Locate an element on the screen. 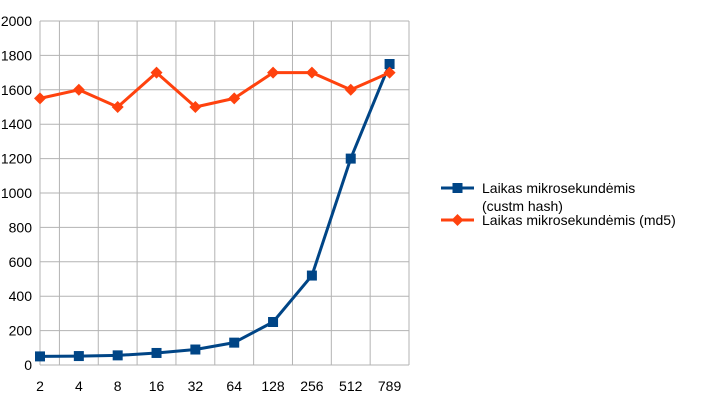 This screenshot has width=703, height=410. y-tick-label: 400 is located at coordinates (21, 296).